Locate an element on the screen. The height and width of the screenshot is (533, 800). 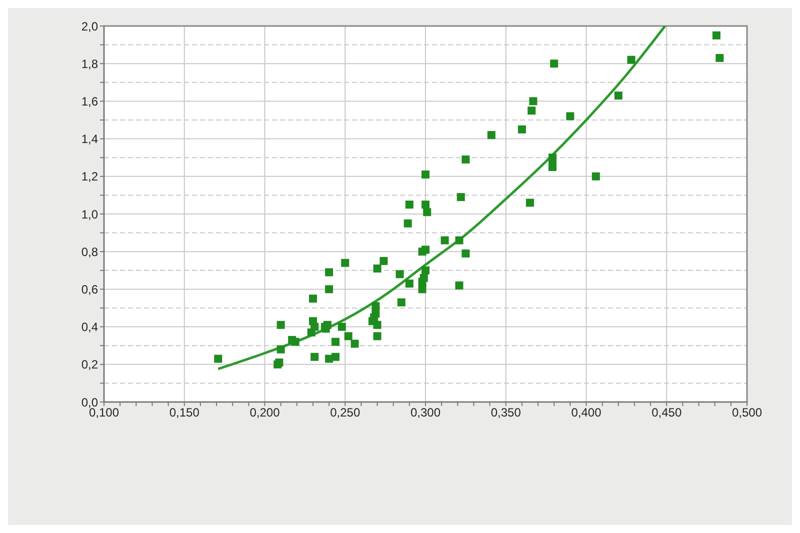
y-tick-label: 0,0 is located at coordinates (89, 402).